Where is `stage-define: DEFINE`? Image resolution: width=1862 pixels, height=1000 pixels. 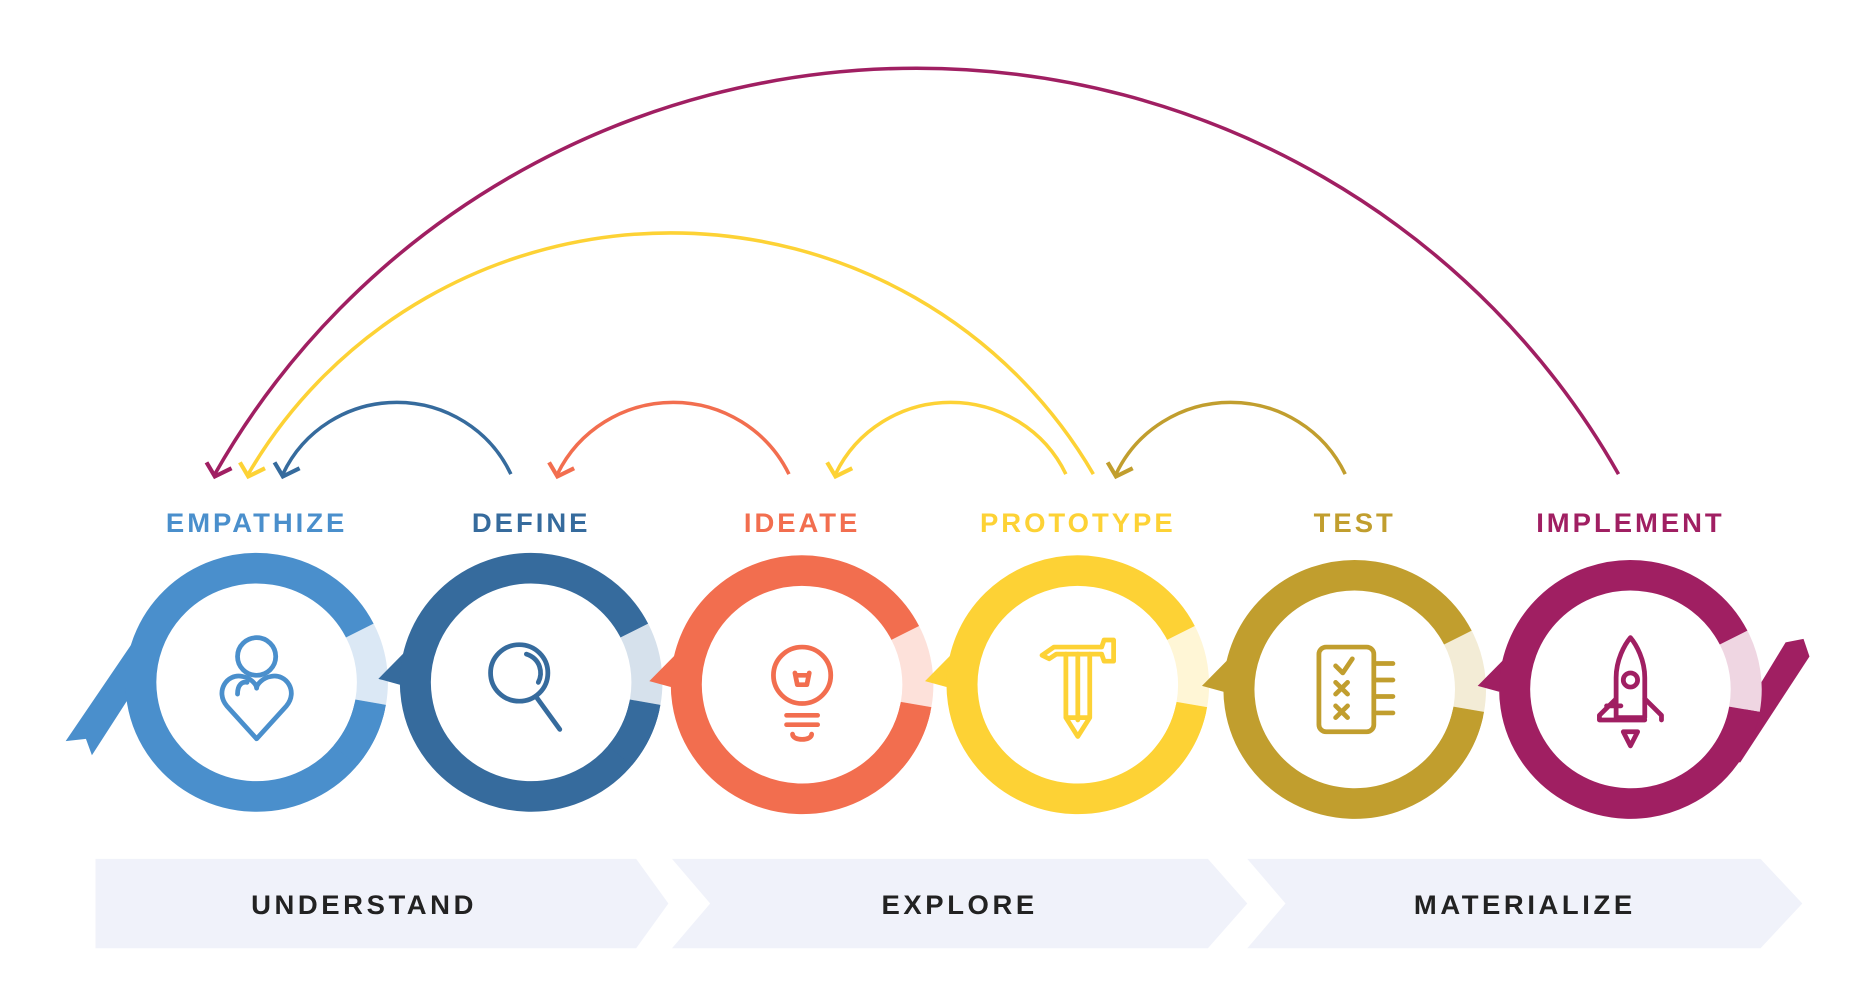 stage-define: DEFINE is located at coordinates (520, 659).